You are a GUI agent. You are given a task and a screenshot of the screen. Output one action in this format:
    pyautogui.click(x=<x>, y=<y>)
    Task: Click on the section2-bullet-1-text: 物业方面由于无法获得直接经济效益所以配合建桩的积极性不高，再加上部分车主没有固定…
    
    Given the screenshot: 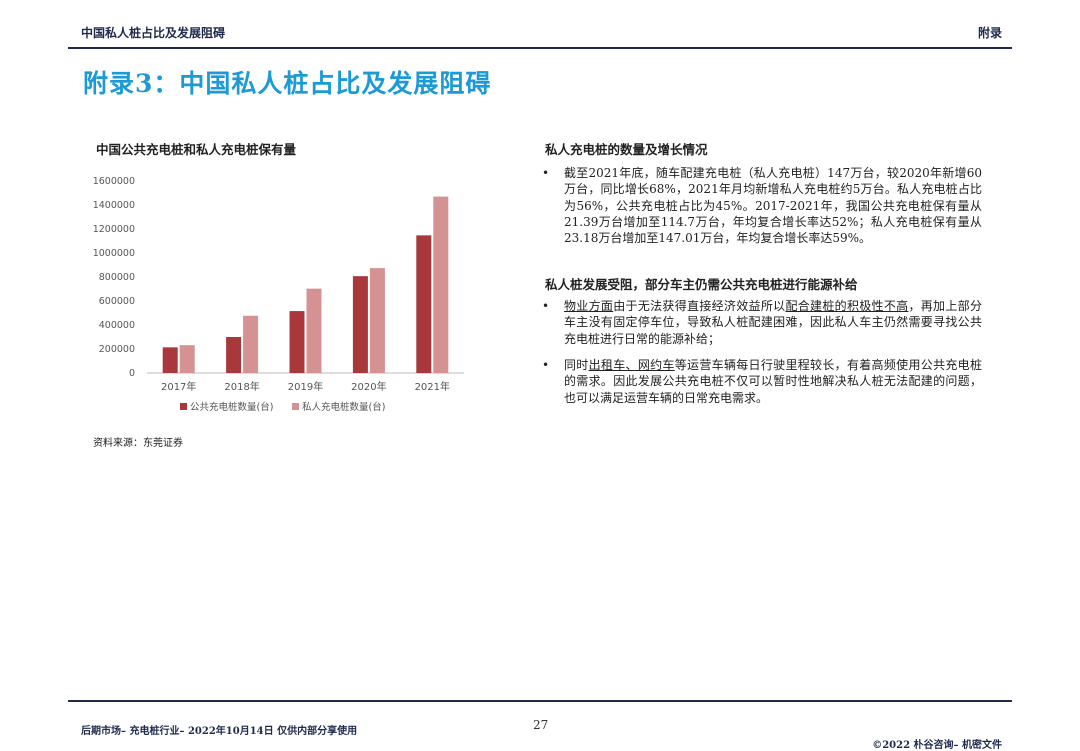 What is the action you would take?
    pyautogui.click(x=773, y=322)
    